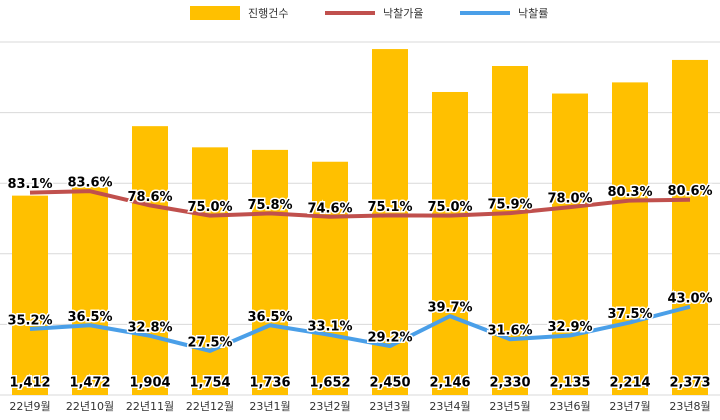  What do you see at coordinates (149, 197) in the screenshot?
I see `data-label: 78.6%` at bounding box center [149, 197].